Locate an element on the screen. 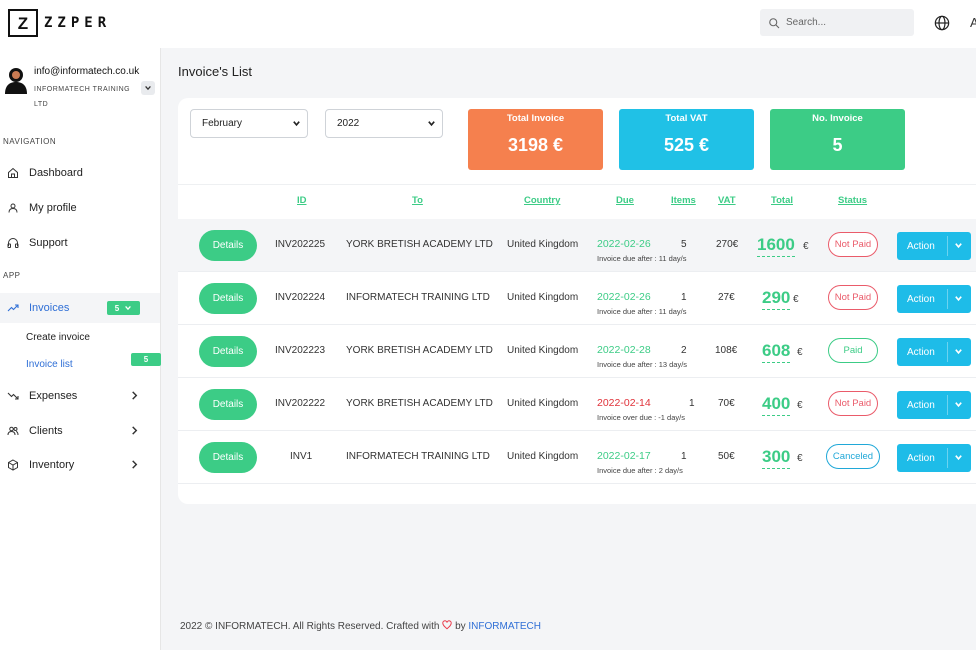 This screenshot has width=976, height=650. invoice-to: YORK BRETISH ACADEMY LTD is located at coordinates (419, 403).